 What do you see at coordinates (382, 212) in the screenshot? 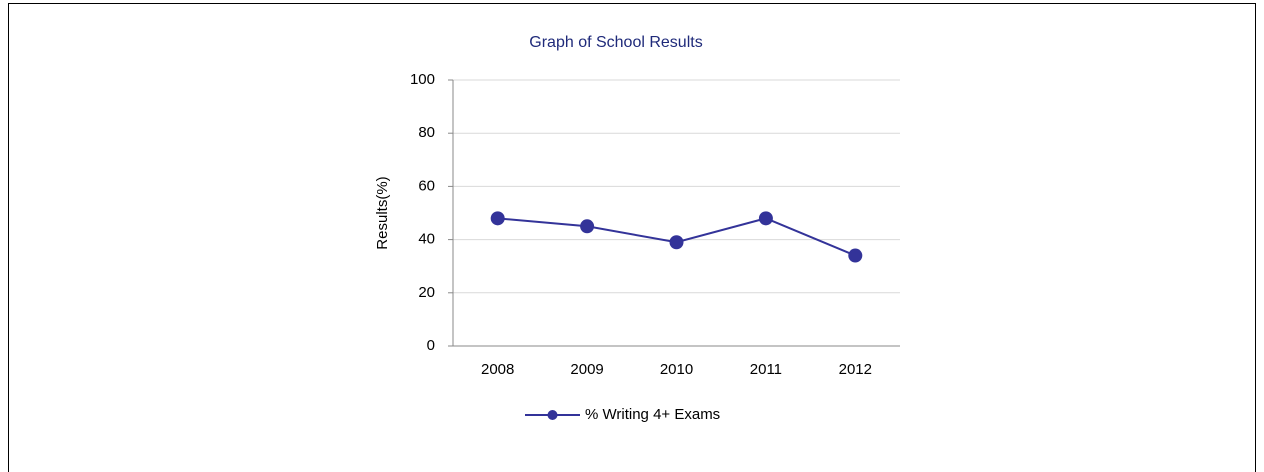
I see `y-axis-label: Results(%)` at bounding box center [382, 212].